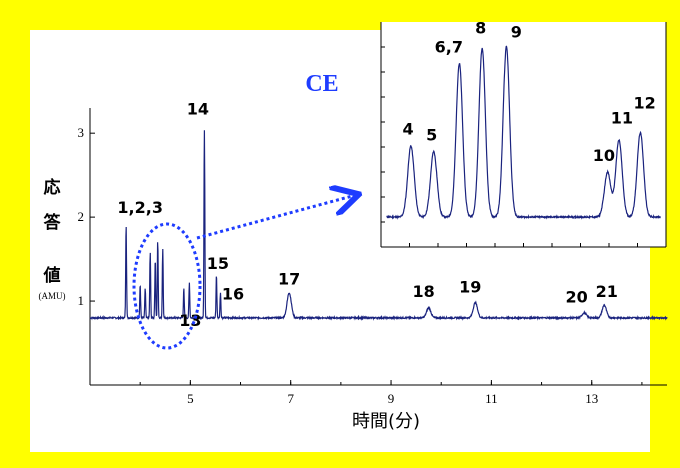 This screenshot has width=680, height=468. What do you see at coordinates (276, 217) in the screenshot?
I see `zoom-arrow` at bounding box center [276, 217].